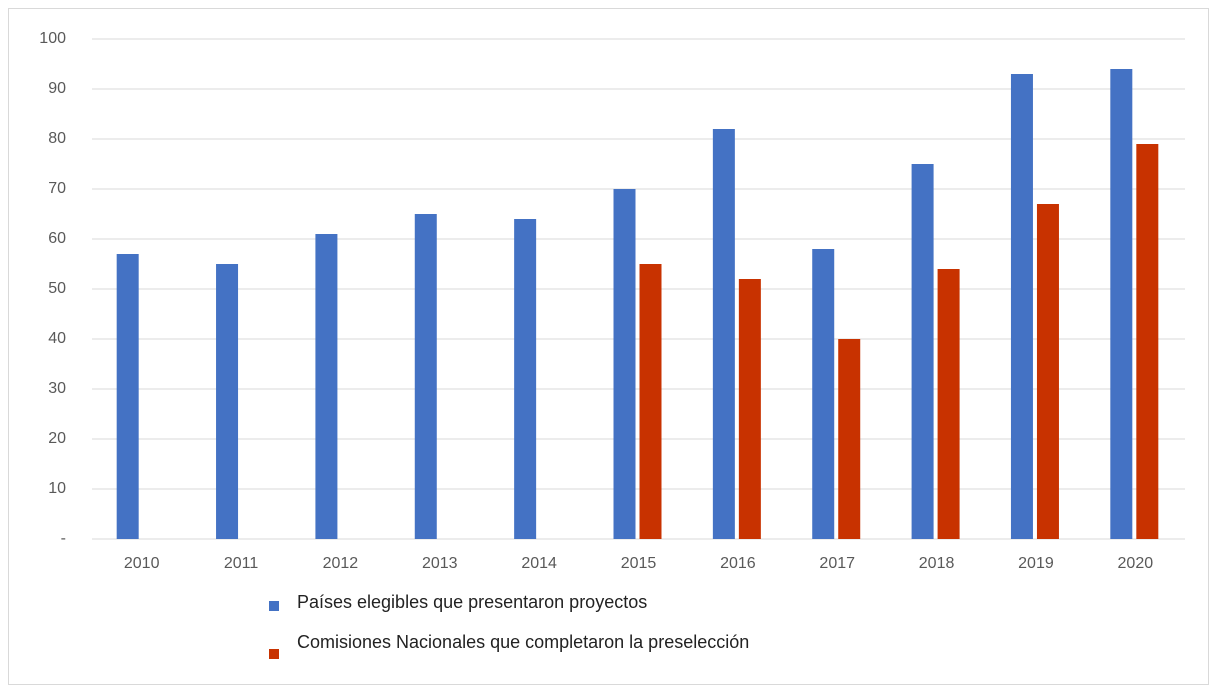 This screenshot has height=686, width=1210. What do you see at coordinates (57, 388) in the screenshot?
I see `y-tick-label: 30` at bounding box center [57, 388].